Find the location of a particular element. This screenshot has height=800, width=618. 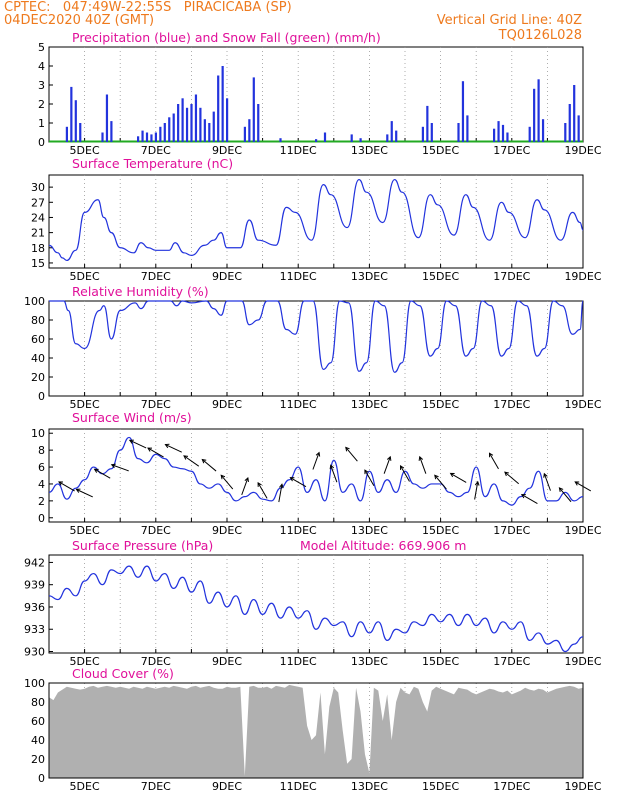

panel-1-xtick-label: 5DEC is located at coordinates (85, 276).